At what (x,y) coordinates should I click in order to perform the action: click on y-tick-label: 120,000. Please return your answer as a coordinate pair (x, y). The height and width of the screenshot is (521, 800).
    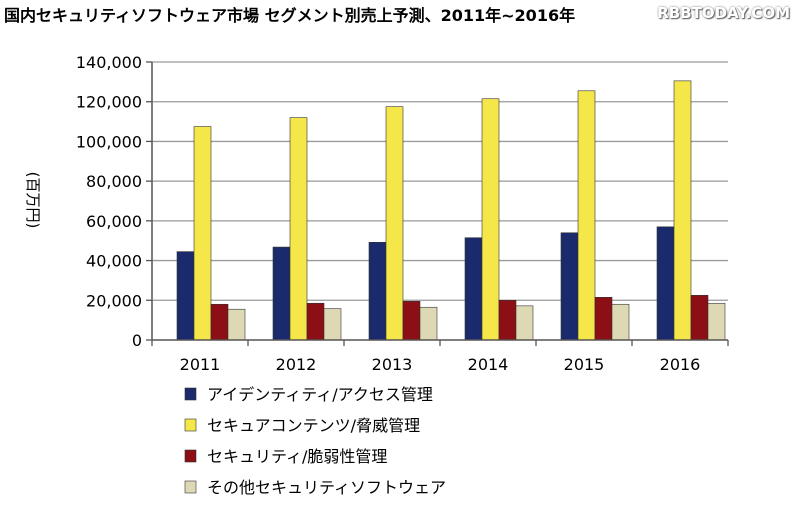
    Looking at the image, I should click on (109, 102).